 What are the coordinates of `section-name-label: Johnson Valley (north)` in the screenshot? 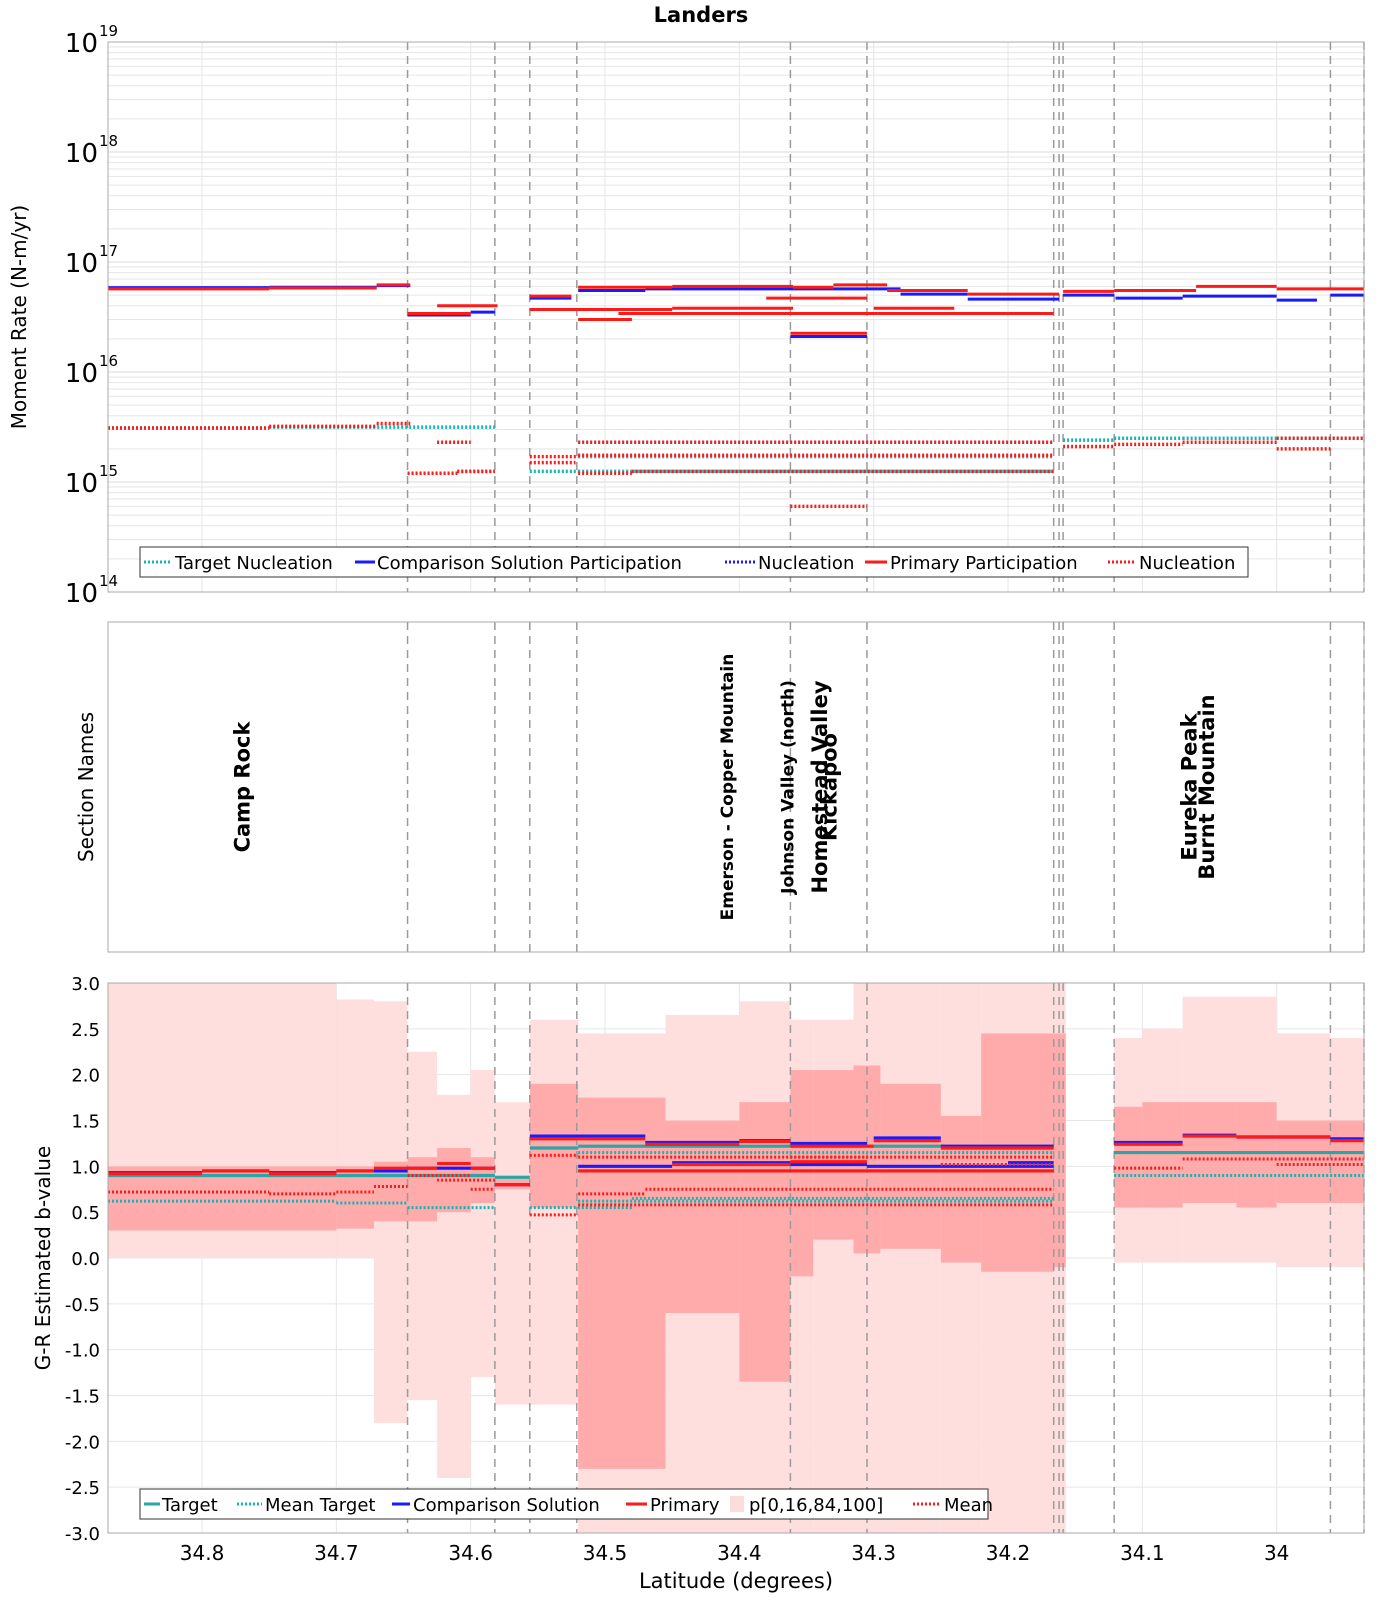 It's located at (788, 787).